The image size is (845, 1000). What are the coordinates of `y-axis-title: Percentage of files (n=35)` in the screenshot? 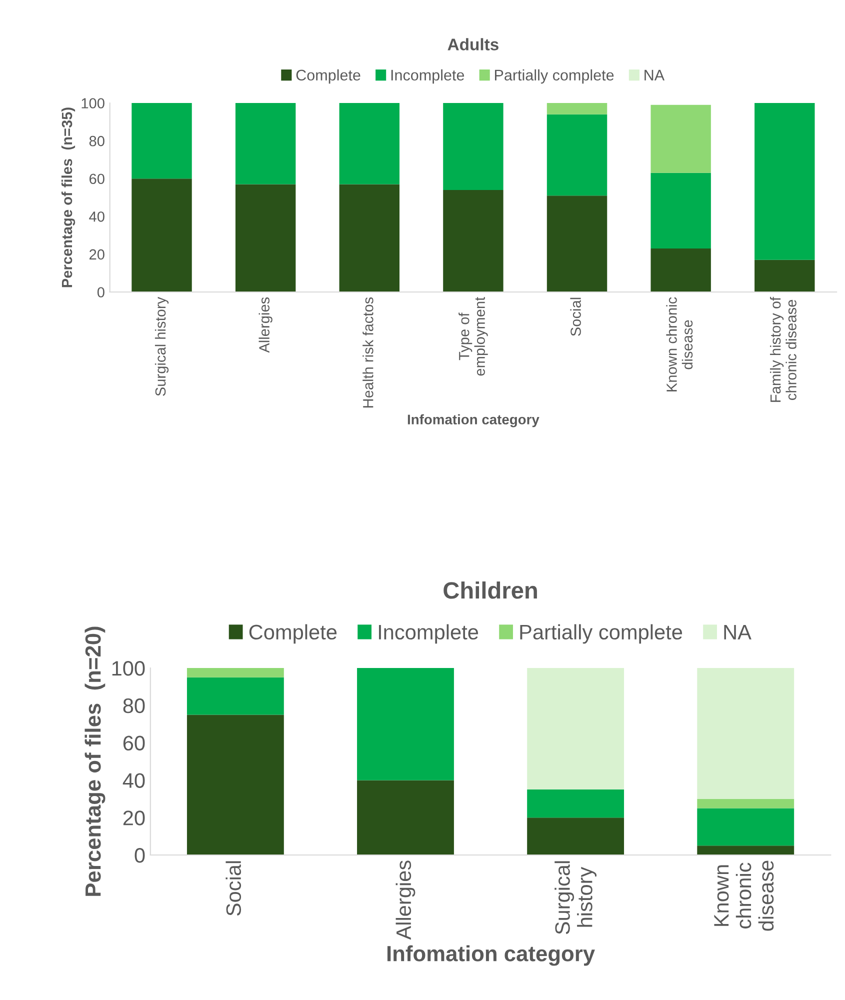 It's located at (68, 198).